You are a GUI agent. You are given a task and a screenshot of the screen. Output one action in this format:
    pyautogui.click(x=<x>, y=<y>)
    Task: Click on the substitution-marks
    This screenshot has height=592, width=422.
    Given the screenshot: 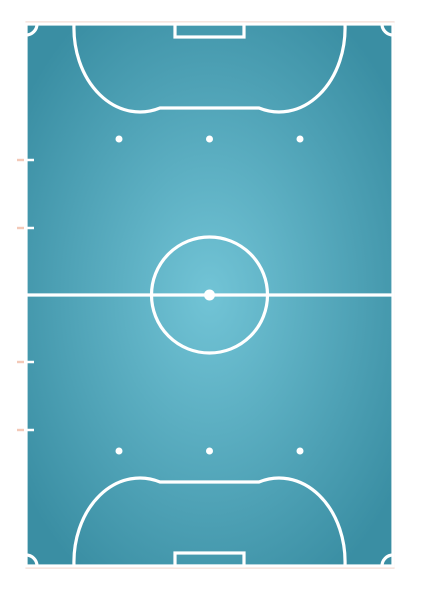 What is the action you would take?
    pyautogui.click(x=25, y=295)
    